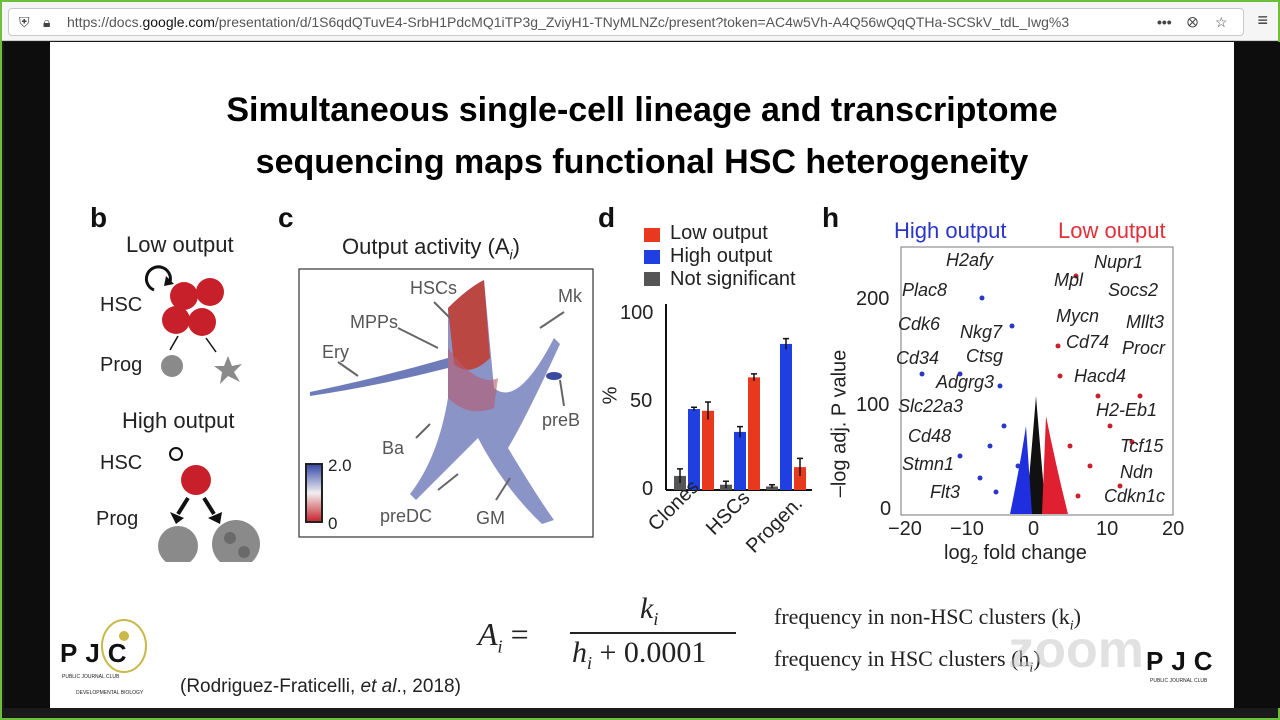  I want to click on legend-swatch-ns, so click(652, 279).